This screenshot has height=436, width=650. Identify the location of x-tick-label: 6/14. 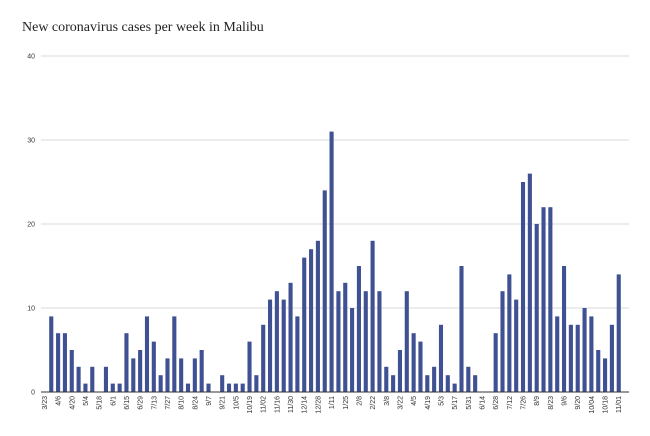
(483, 403).